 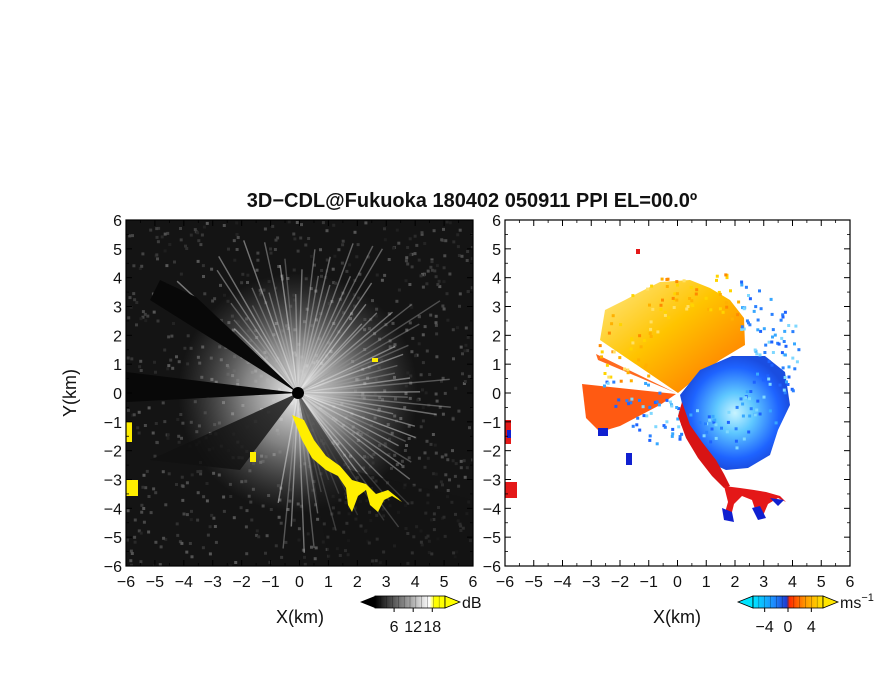 What do you see at coordinates (753, 510) in the screenshot?
I see `right-edge-blue-cluster` at bounding box center [753, 510].